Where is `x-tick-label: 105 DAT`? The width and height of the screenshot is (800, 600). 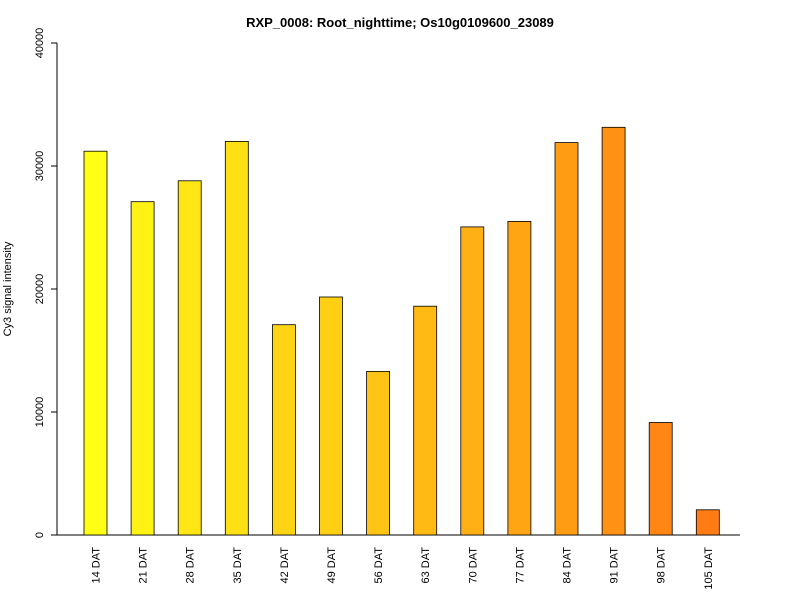
x-tick-label: 105 DAT is located at coordinates (709, 568).